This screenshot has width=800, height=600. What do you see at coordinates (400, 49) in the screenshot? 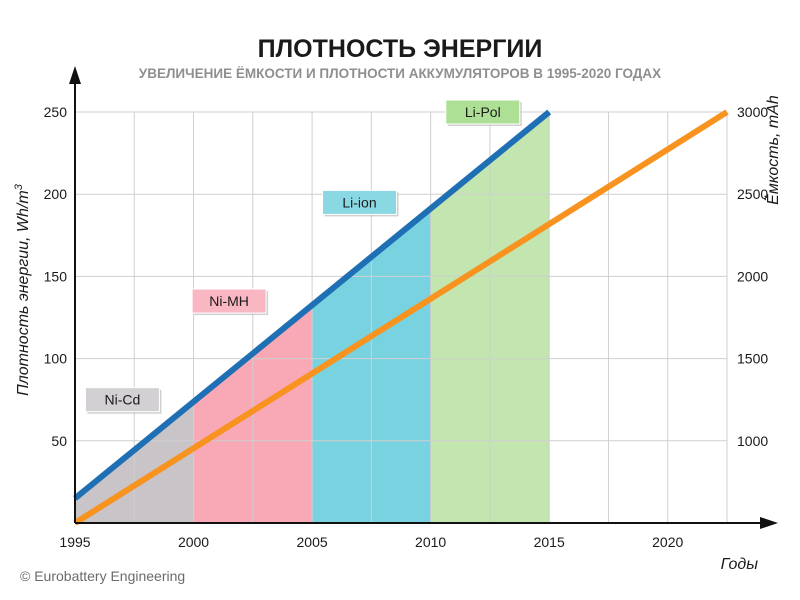
I see `chart-title: ПЛОТНОСТЬ ЭНЕРГИИ` at bounding box center [400, 49].